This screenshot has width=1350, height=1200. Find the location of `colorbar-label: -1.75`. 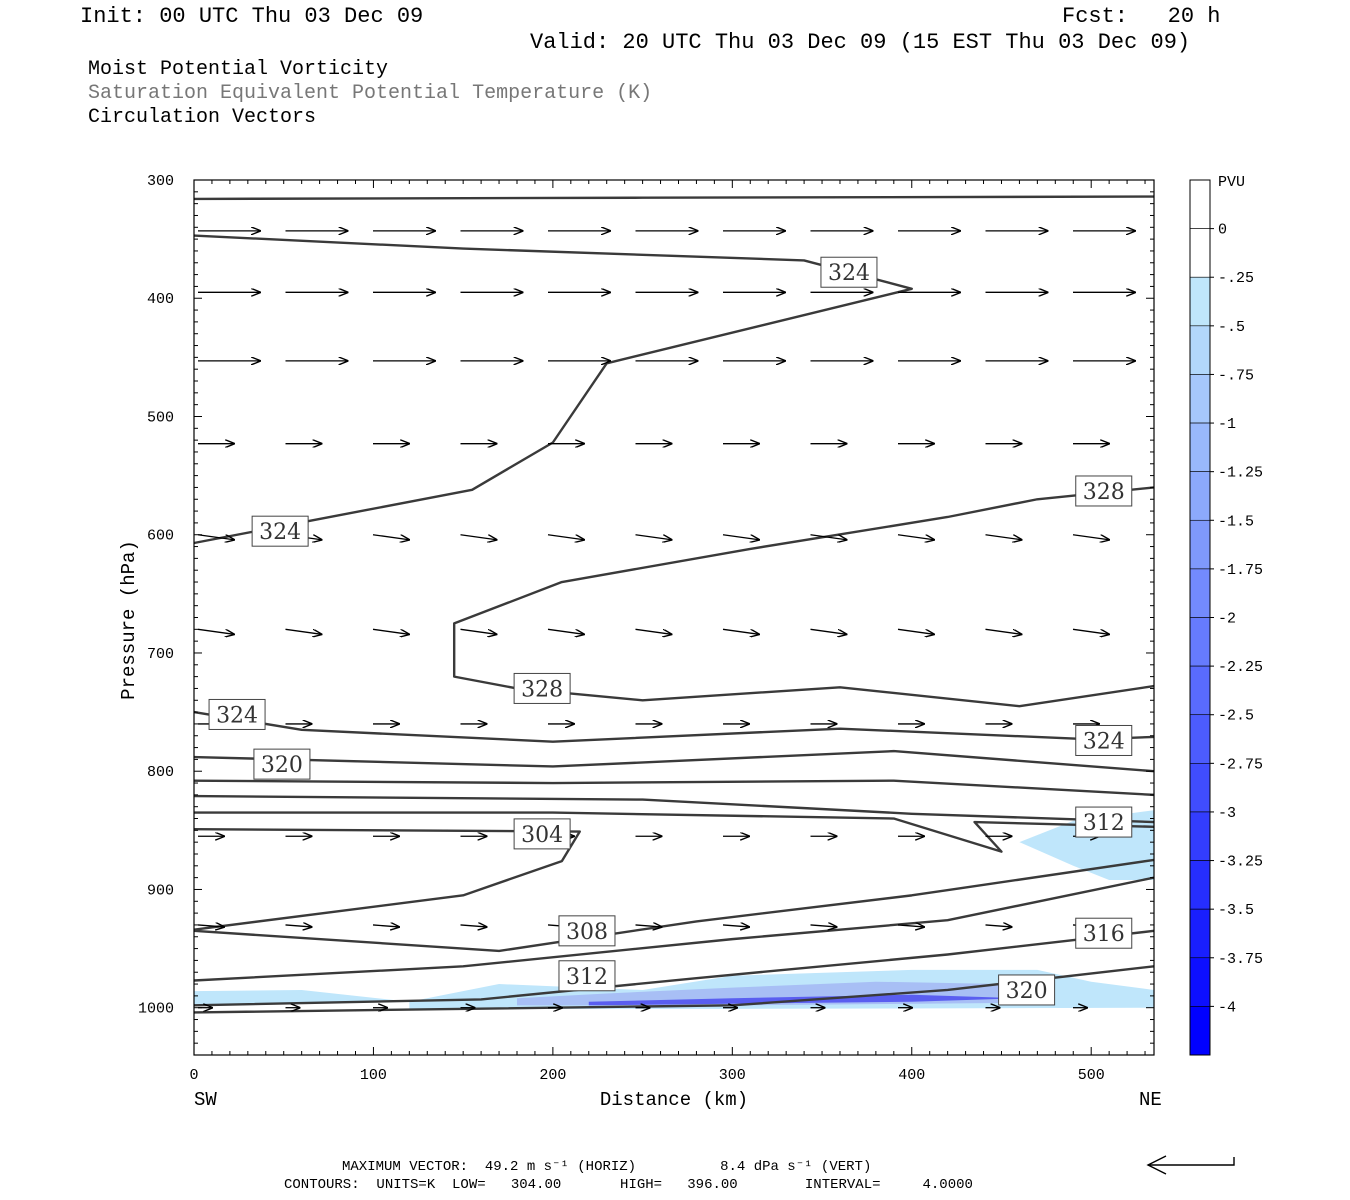

colorbar-label: -1.75 is located at coordinates (1240, 570).